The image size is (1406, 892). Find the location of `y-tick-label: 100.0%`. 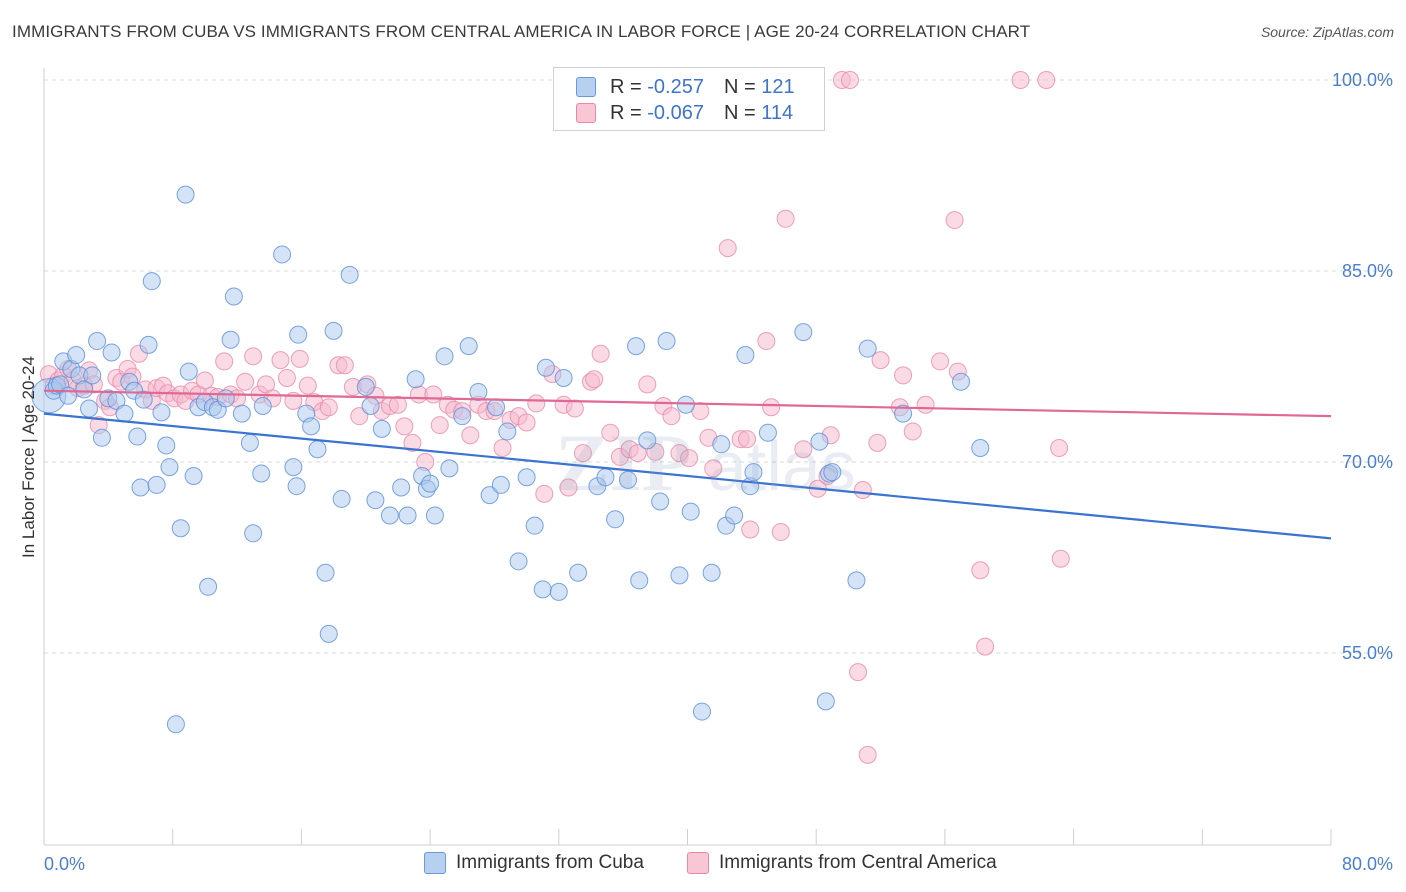

y-tick-label: 100.0% is located at coordinates (1362, 80).